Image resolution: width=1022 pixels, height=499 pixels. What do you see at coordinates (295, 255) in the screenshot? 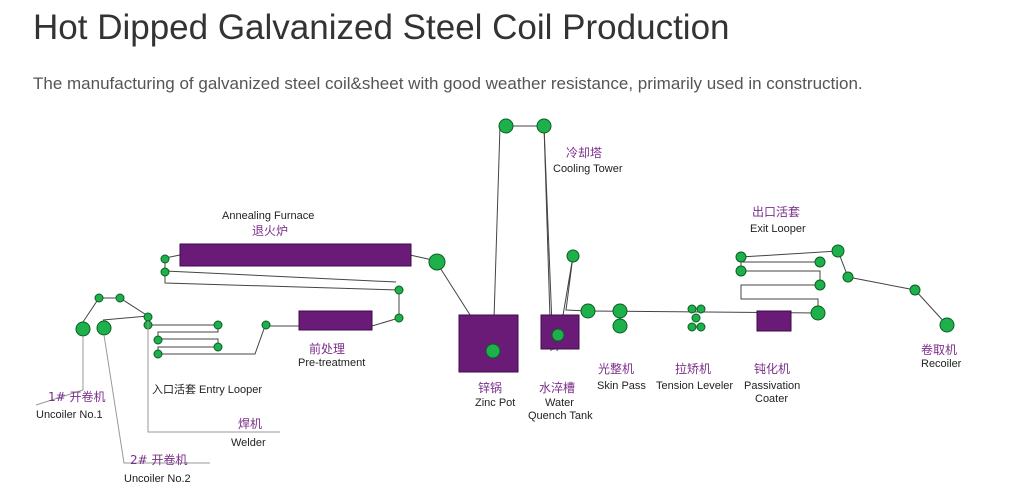
I see `annealing-furnace-box` at bounding box center [295, 255].